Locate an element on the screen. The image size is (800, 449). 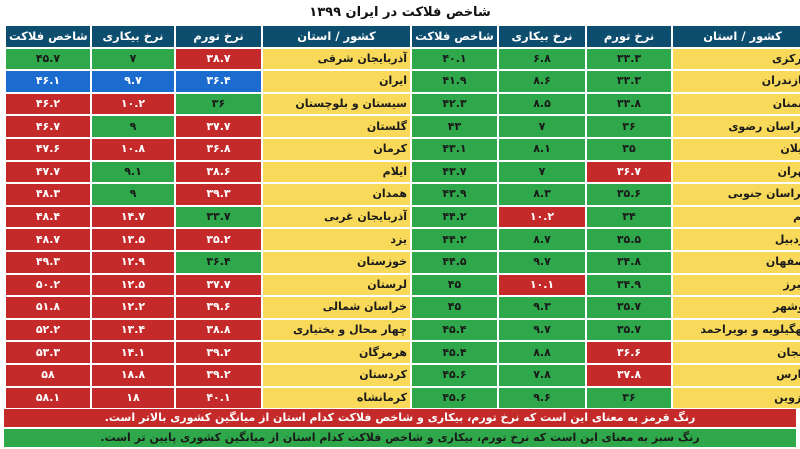
unemployment-cell: ۸.۳ is located at coordinates (542, 194).